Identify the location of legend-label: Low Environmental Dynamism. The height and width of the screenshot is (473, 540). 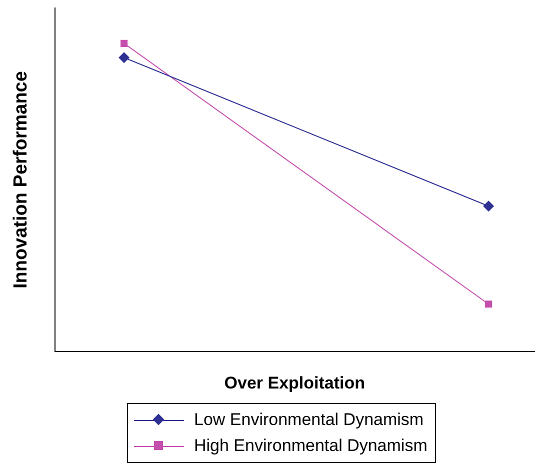
(309, 420).